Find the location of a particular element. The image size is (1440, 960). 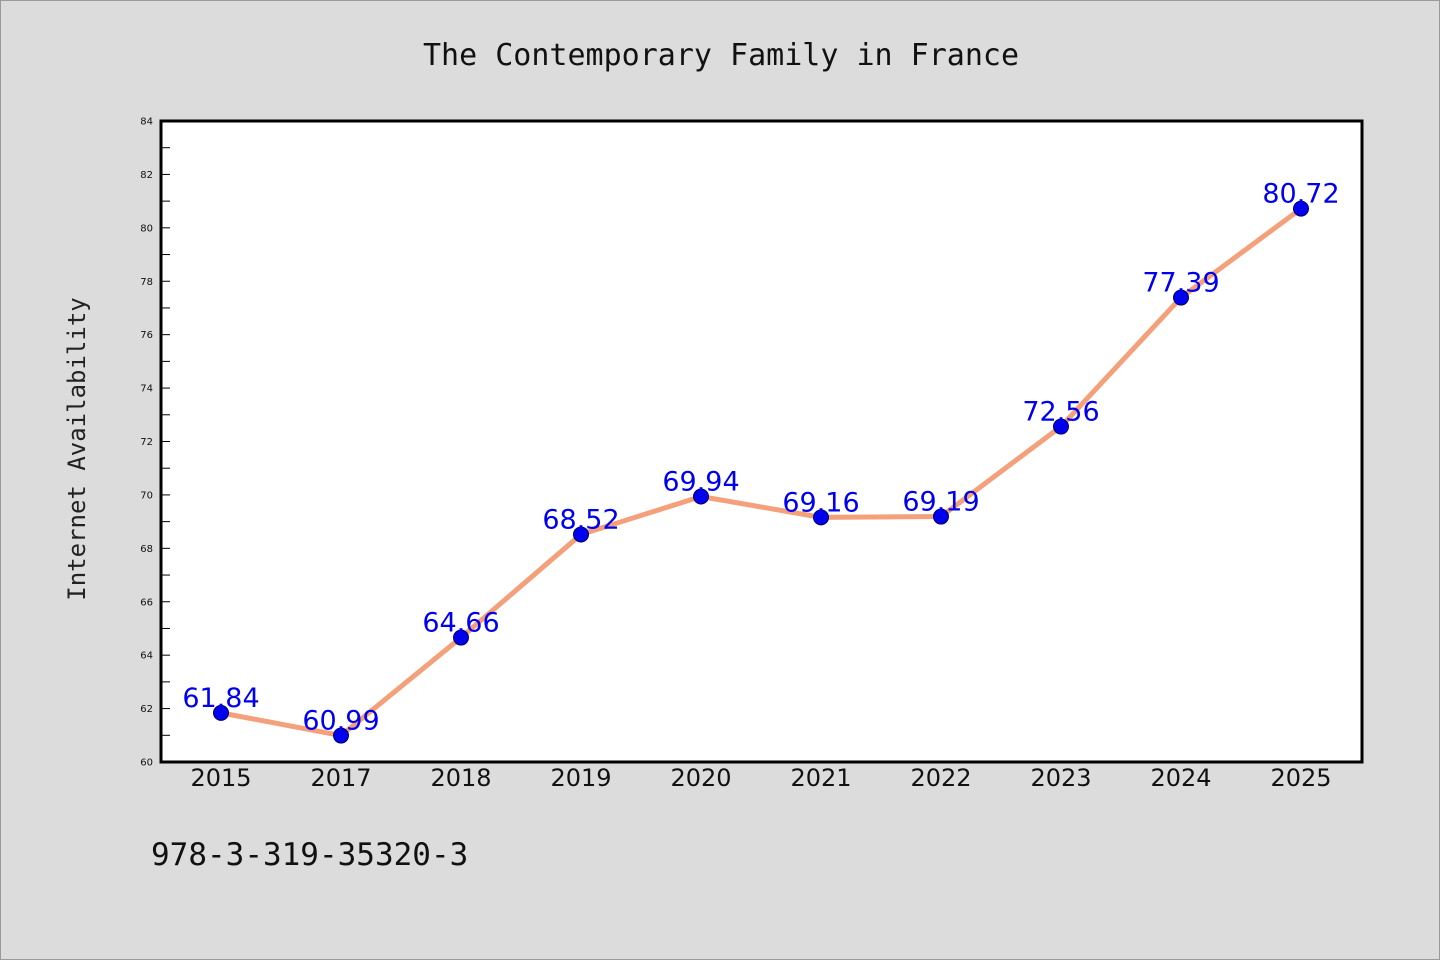

y-tick-label: 82 is located at coordinates (146, 175).